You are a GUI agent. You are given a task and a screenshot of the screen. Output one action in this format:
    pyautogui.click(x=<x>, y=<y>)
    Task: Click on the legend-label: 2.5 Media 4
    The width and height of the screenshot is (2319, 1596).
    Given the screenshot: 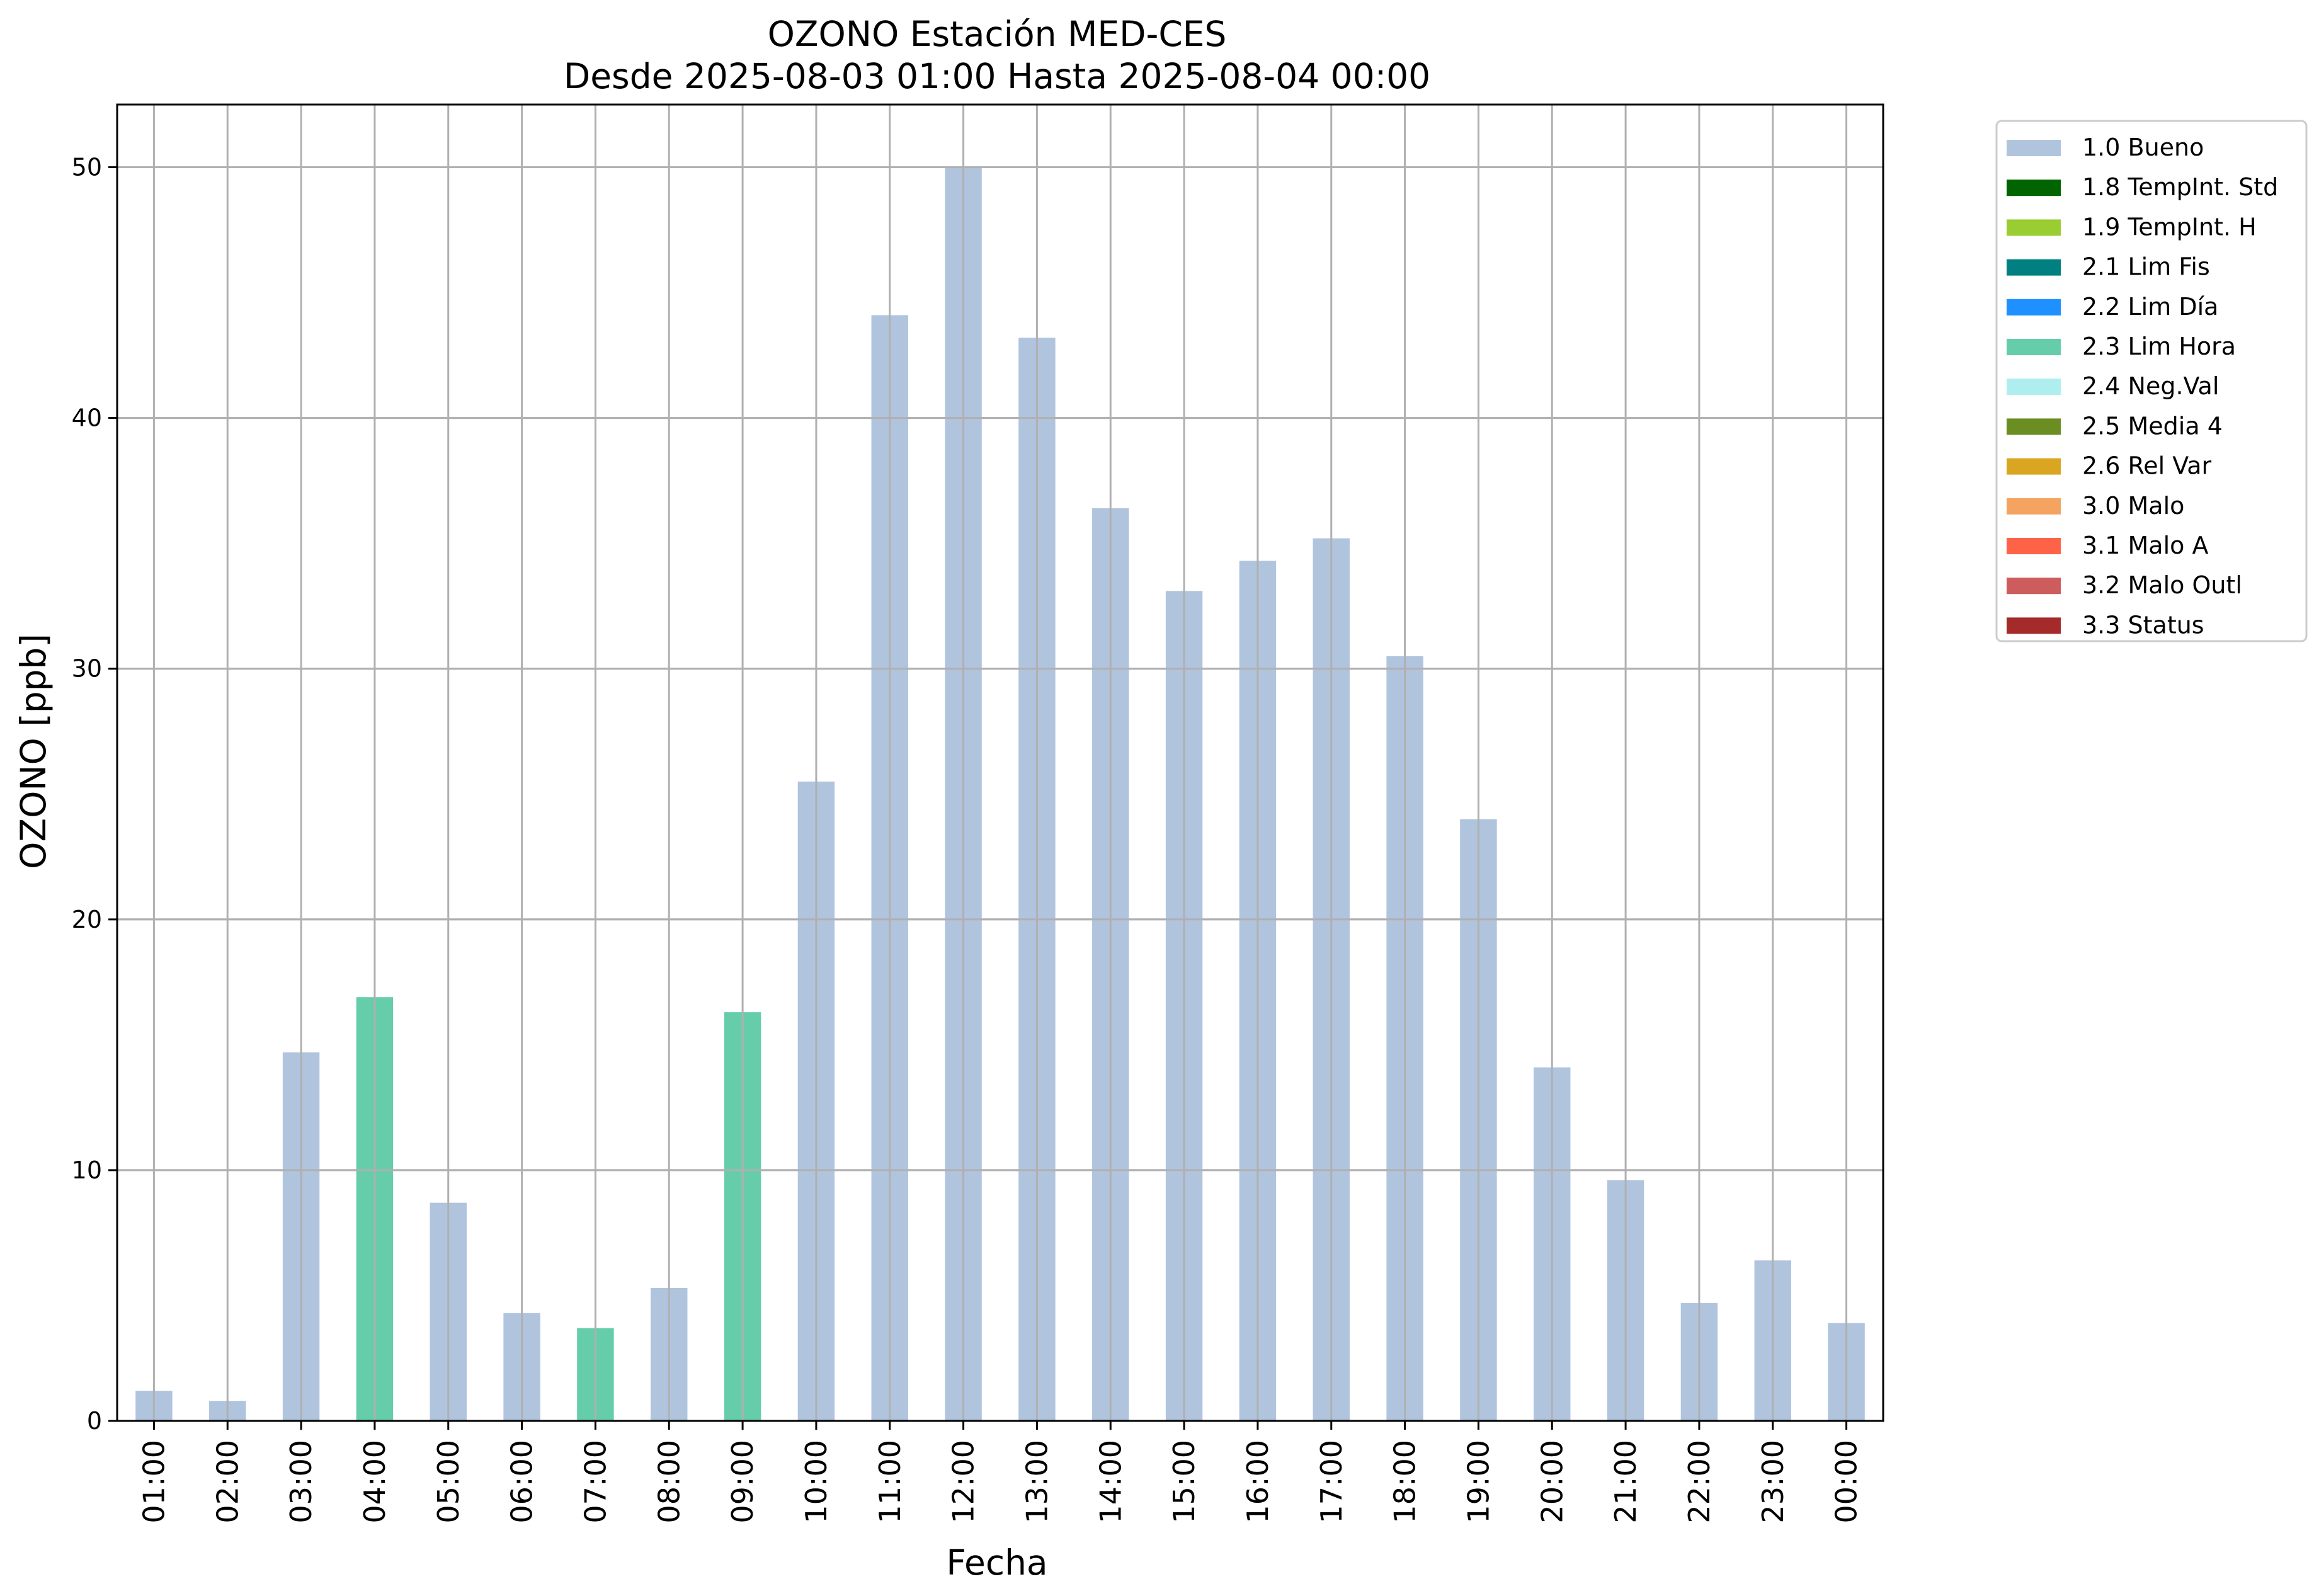 What is the action you would take?
    pyautogui.click(x=2152, y=426)
    